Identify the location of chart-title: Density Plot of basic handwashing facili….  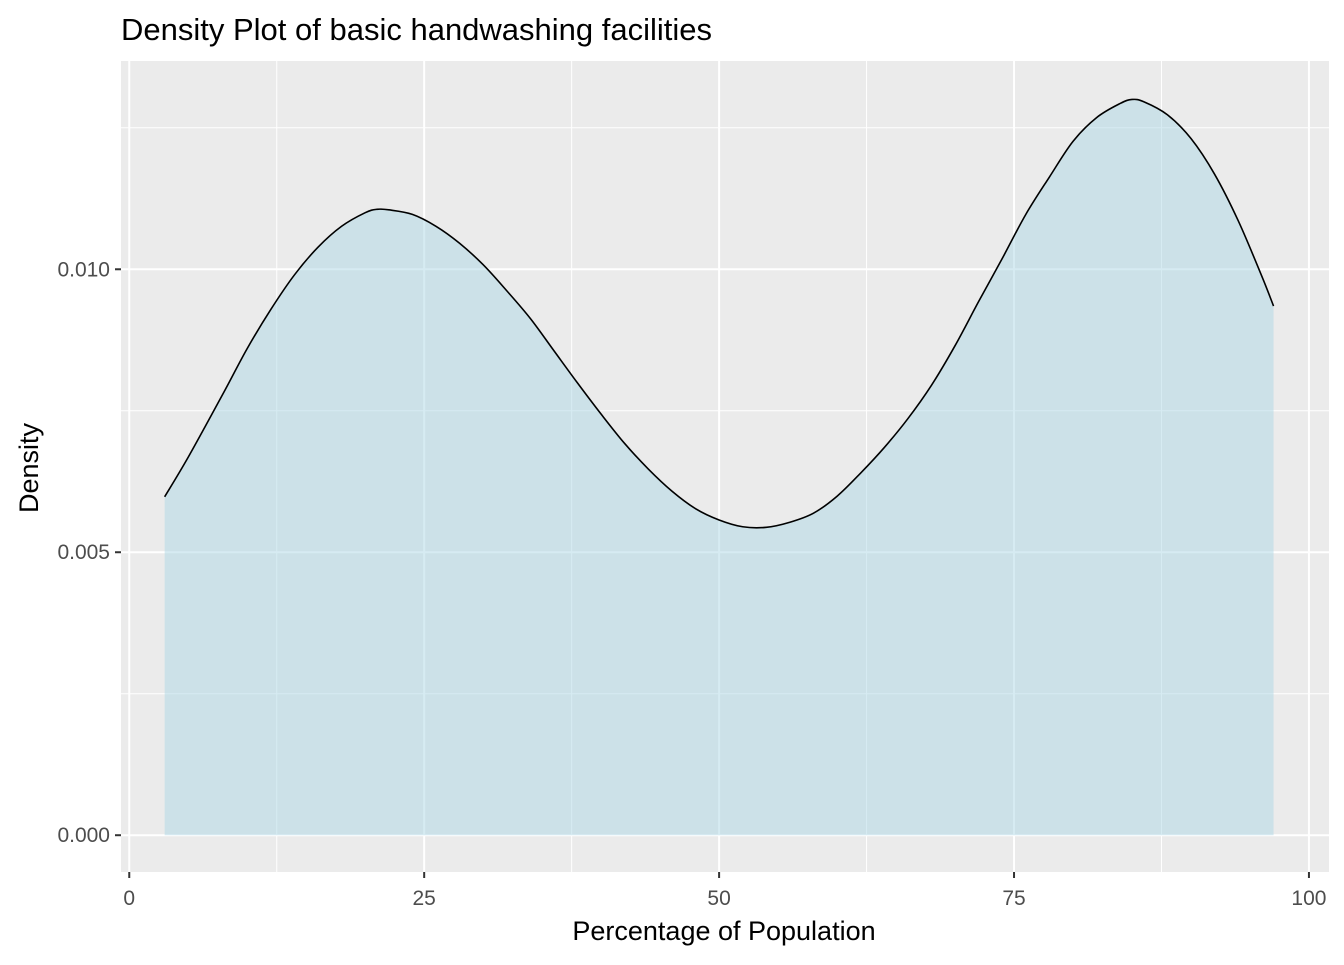
(416, 29).